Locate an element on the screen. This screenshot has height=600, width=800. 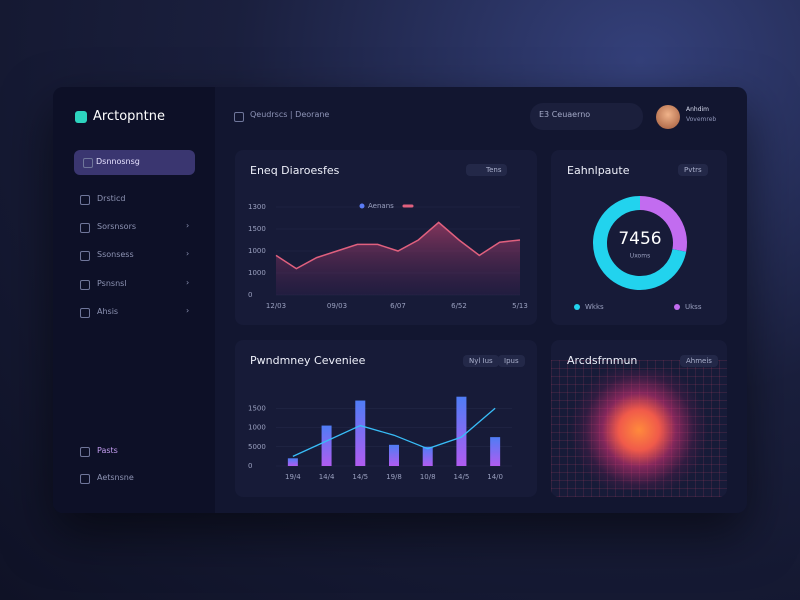
legend-label: Wkks is located at coordinates (594, 307).